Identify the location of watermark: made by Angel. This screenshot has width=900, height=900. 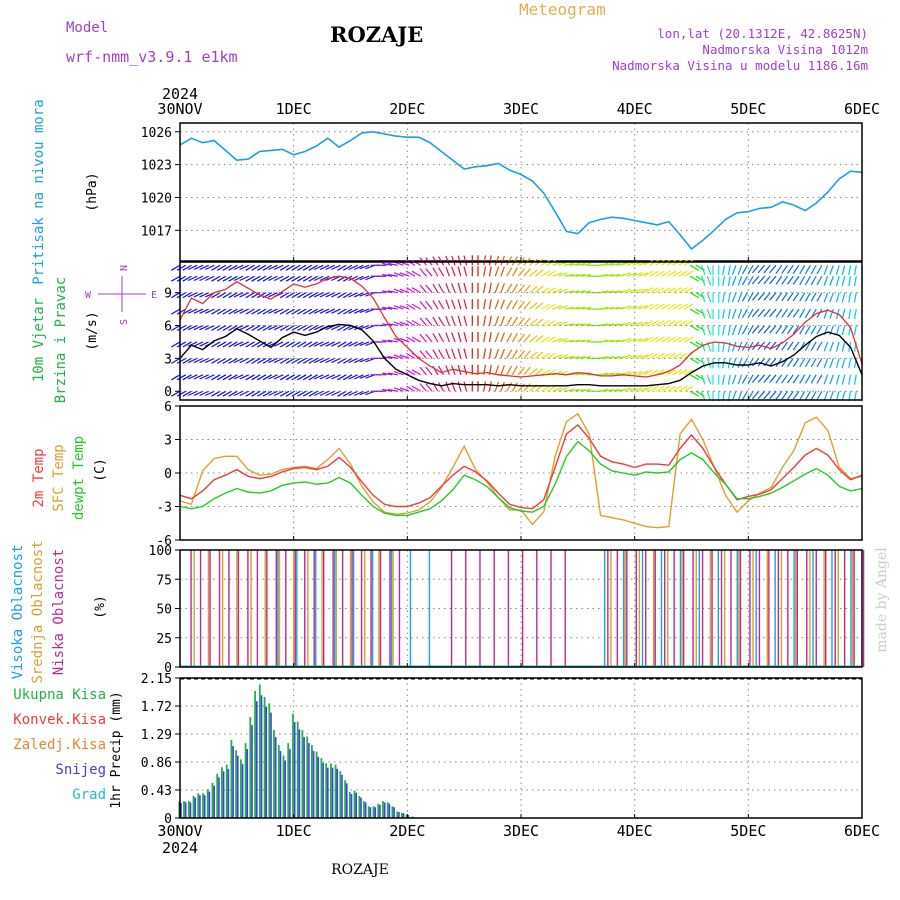
(882, 600).